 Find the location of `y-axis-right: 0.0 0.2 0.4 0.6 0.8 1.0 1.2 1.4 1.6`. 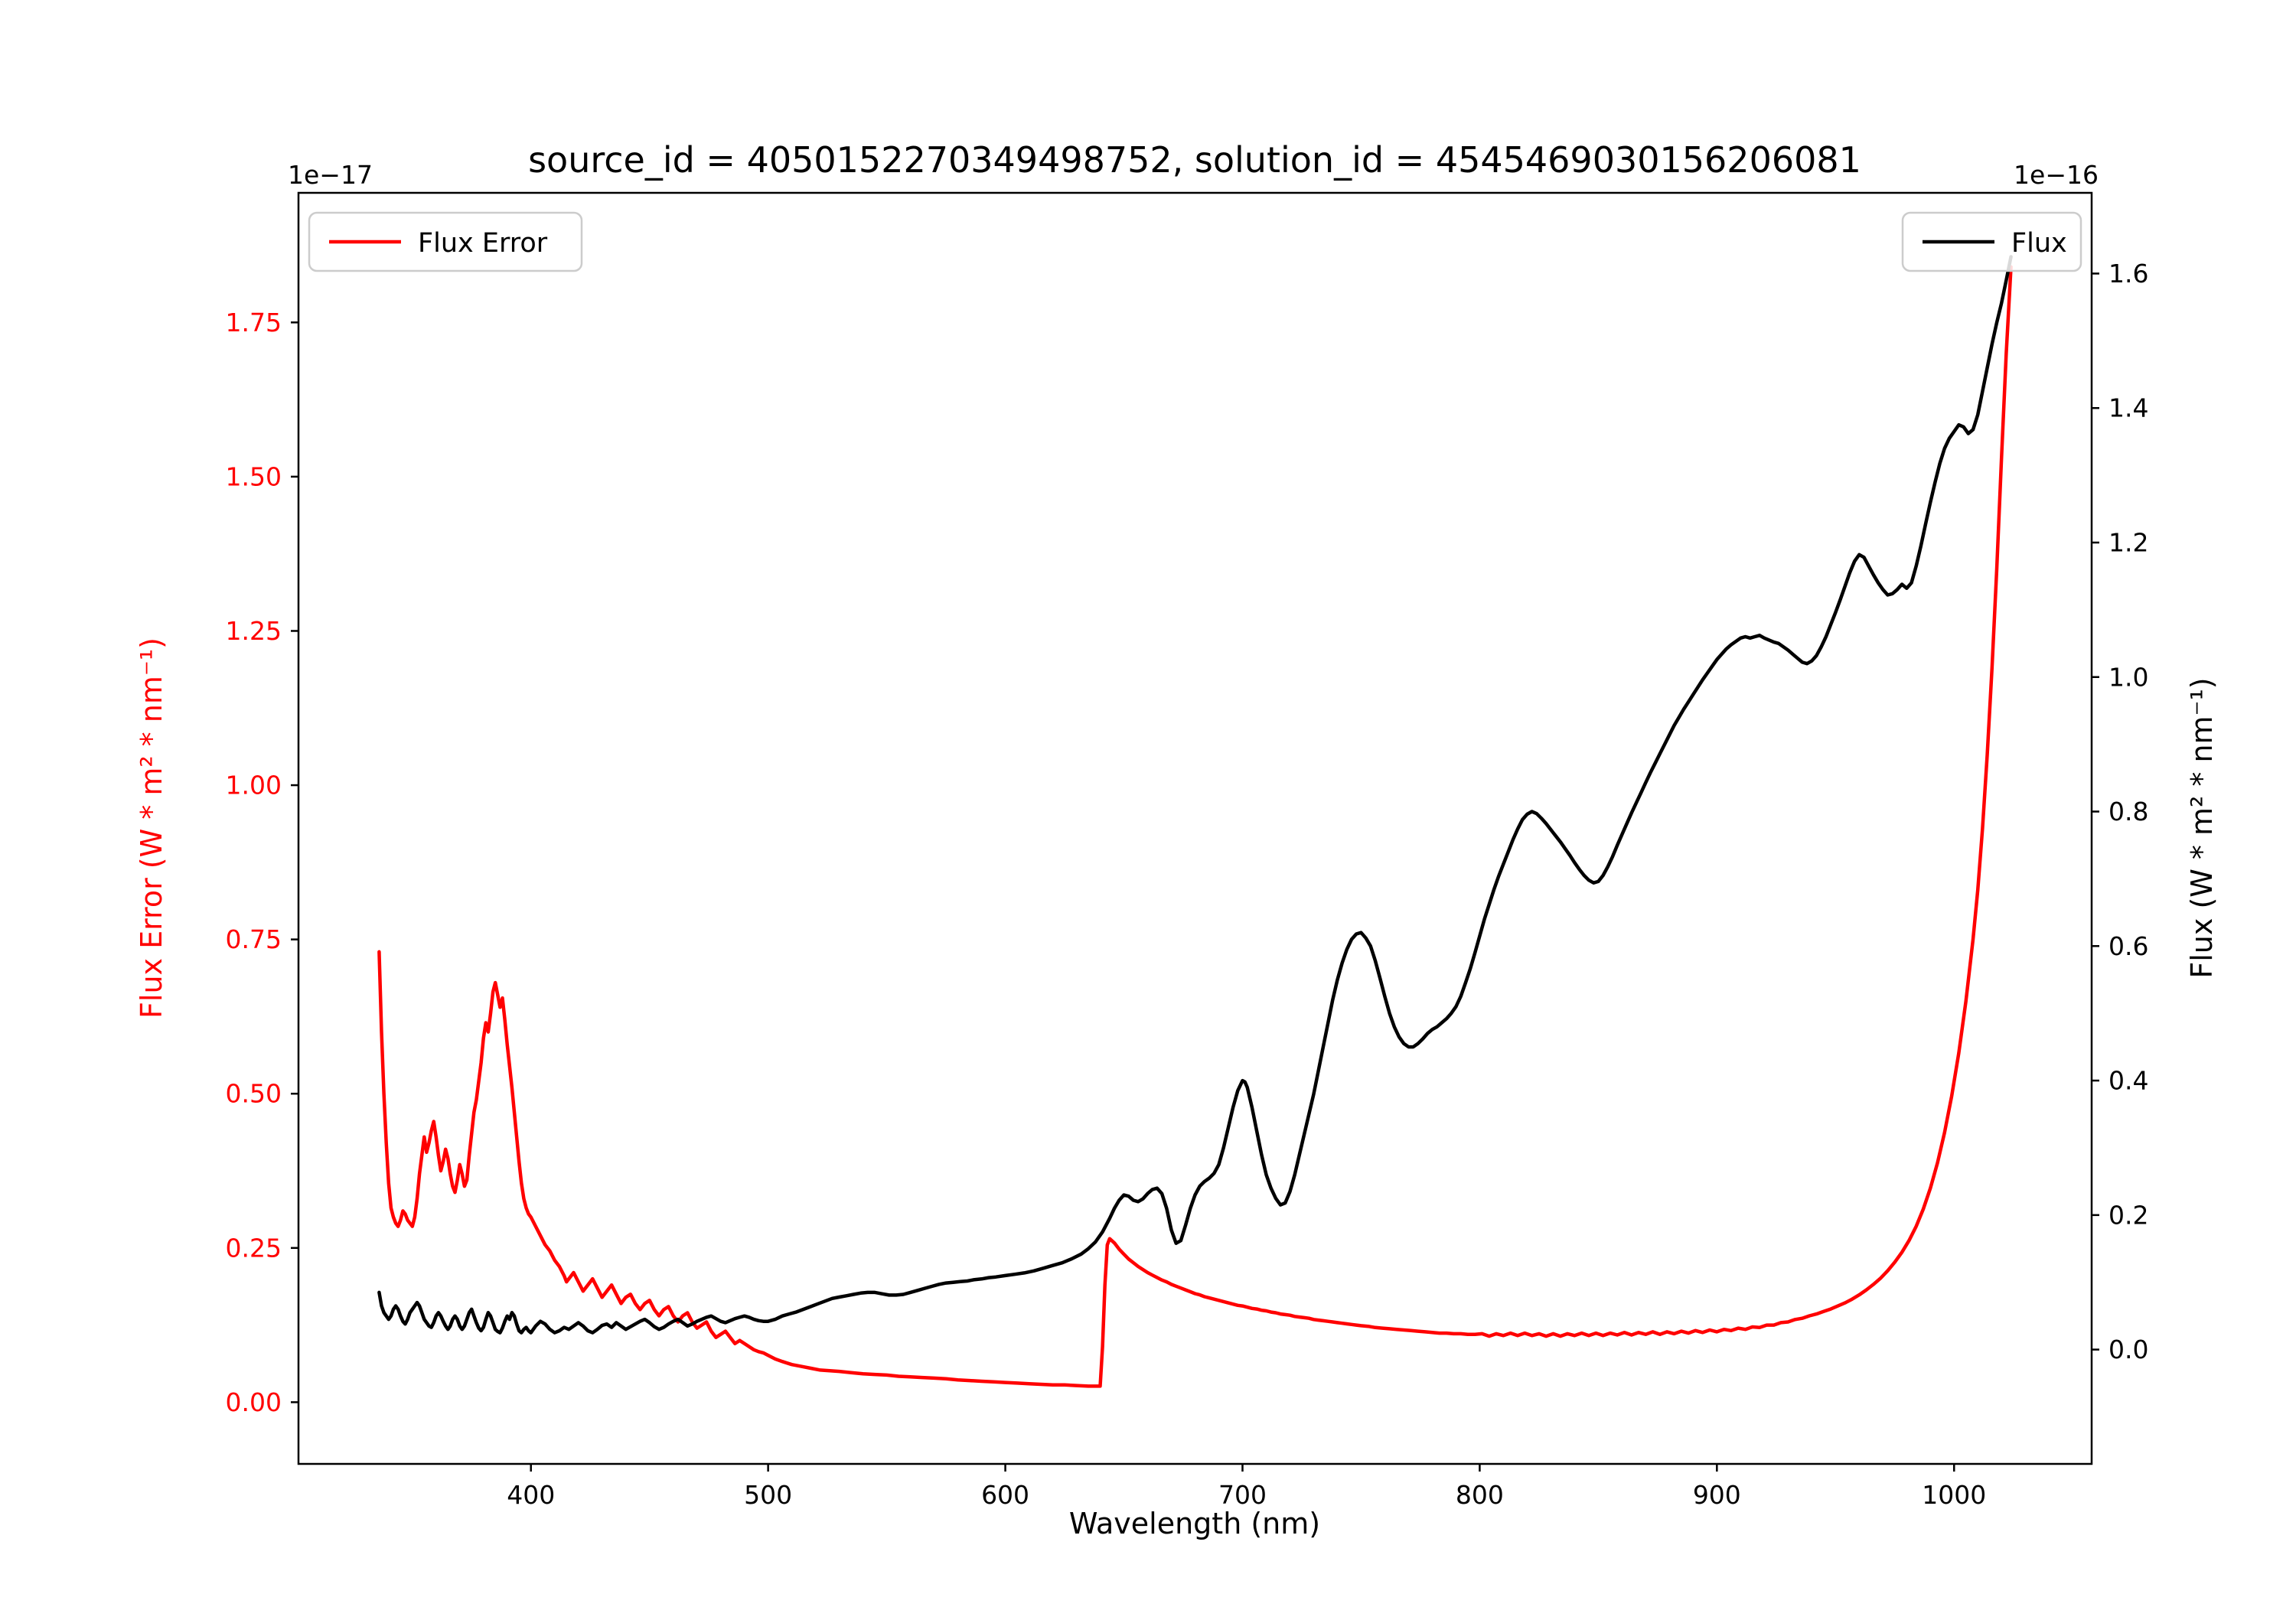

y-axis-right: 0.0 0.2 0.4 0.6 0.8 1.0 1.2 1.4 1.6 is located at coordinates (2120, 811).